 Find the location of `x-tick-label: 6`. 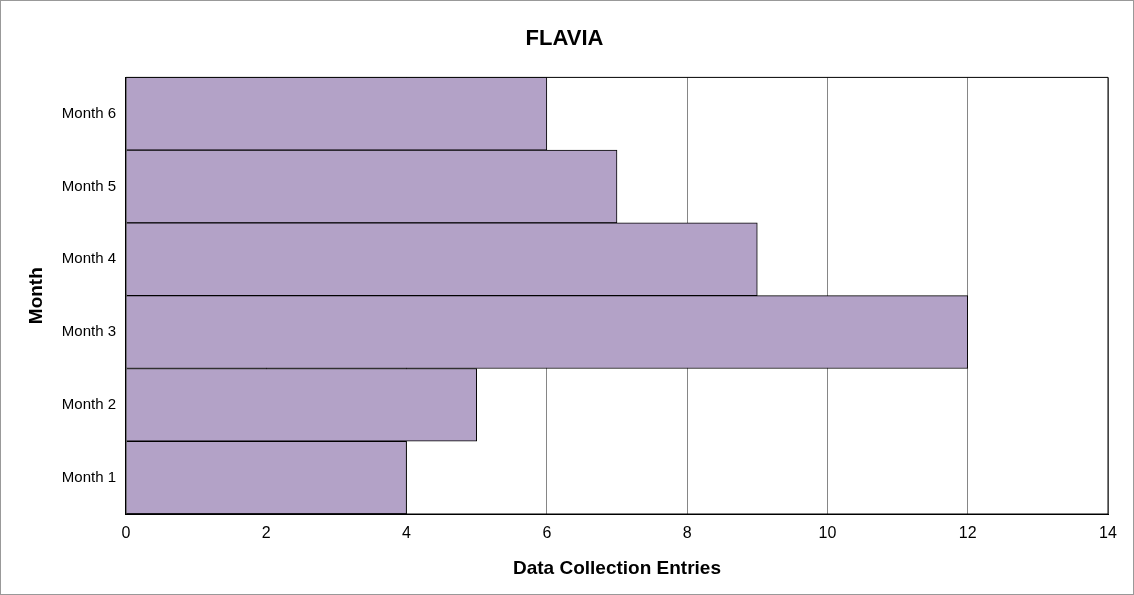

x-tick-label: 6 is located at coordinates (547, 533).